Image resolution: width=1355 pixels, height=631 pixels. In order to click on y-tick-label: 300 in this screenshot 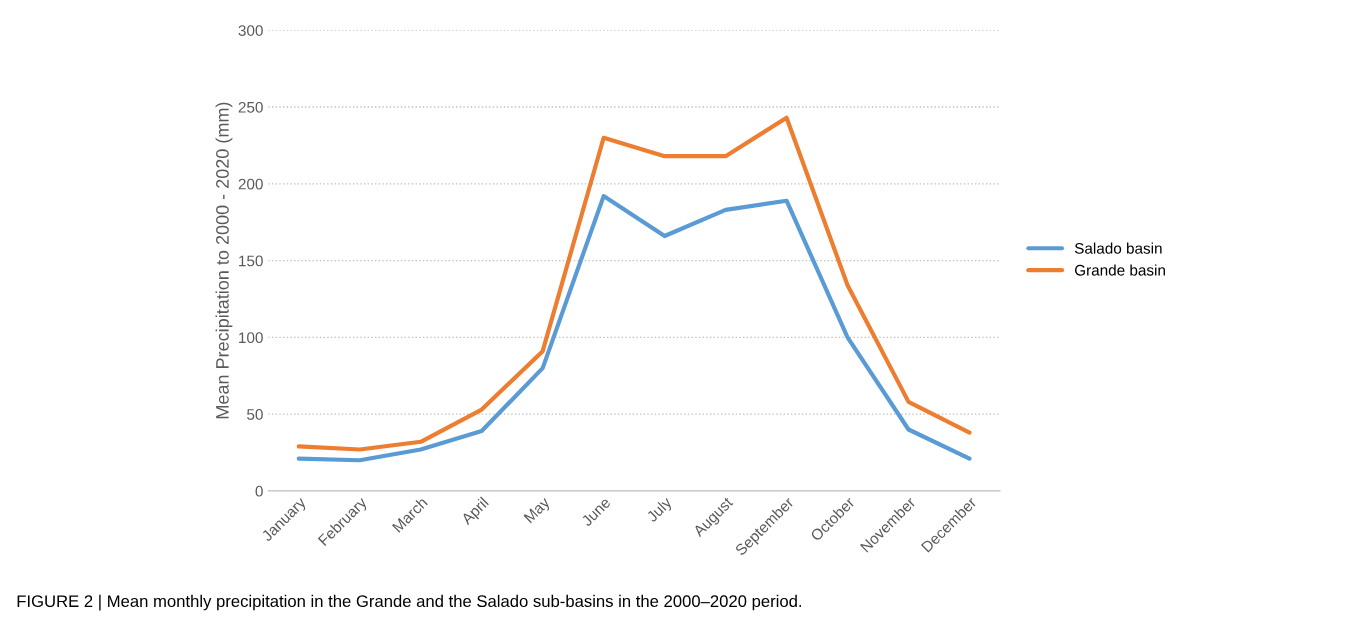, I will do `click(250, 30)`.